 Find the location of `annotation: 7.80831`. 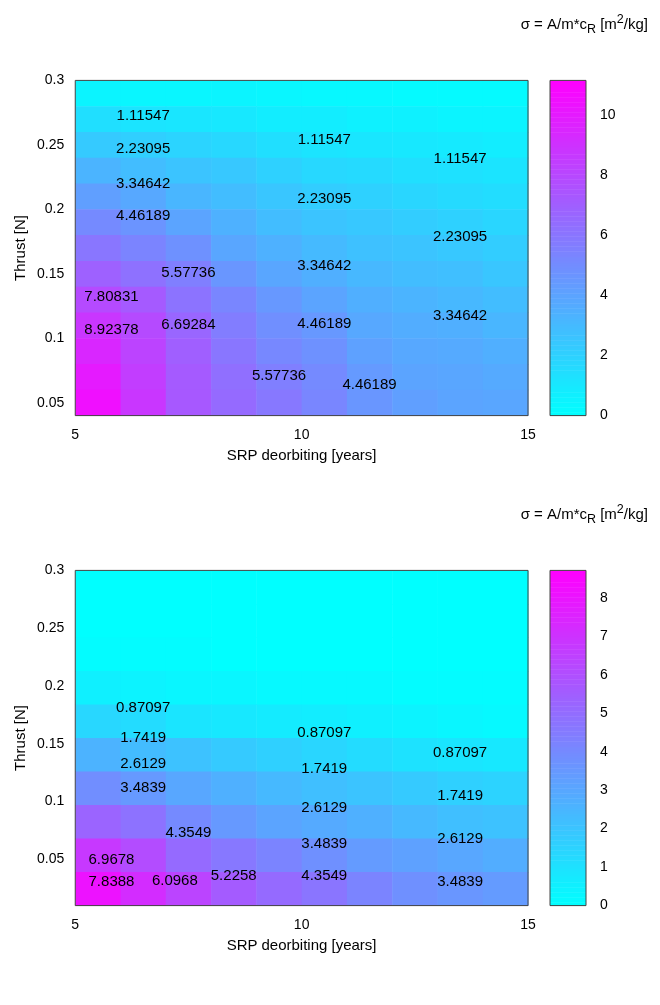

annotation: 7.80831 is located at coordinates (111, 296).